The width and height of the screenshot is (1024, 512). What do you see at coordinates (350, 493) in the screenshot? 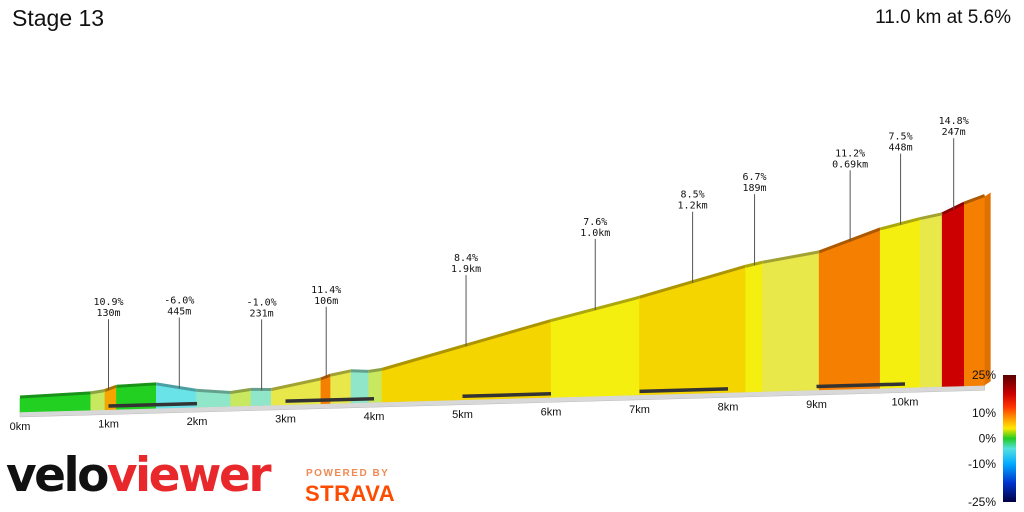
I see `strava-logo: STRAVA` at bounding box center [350, 493].